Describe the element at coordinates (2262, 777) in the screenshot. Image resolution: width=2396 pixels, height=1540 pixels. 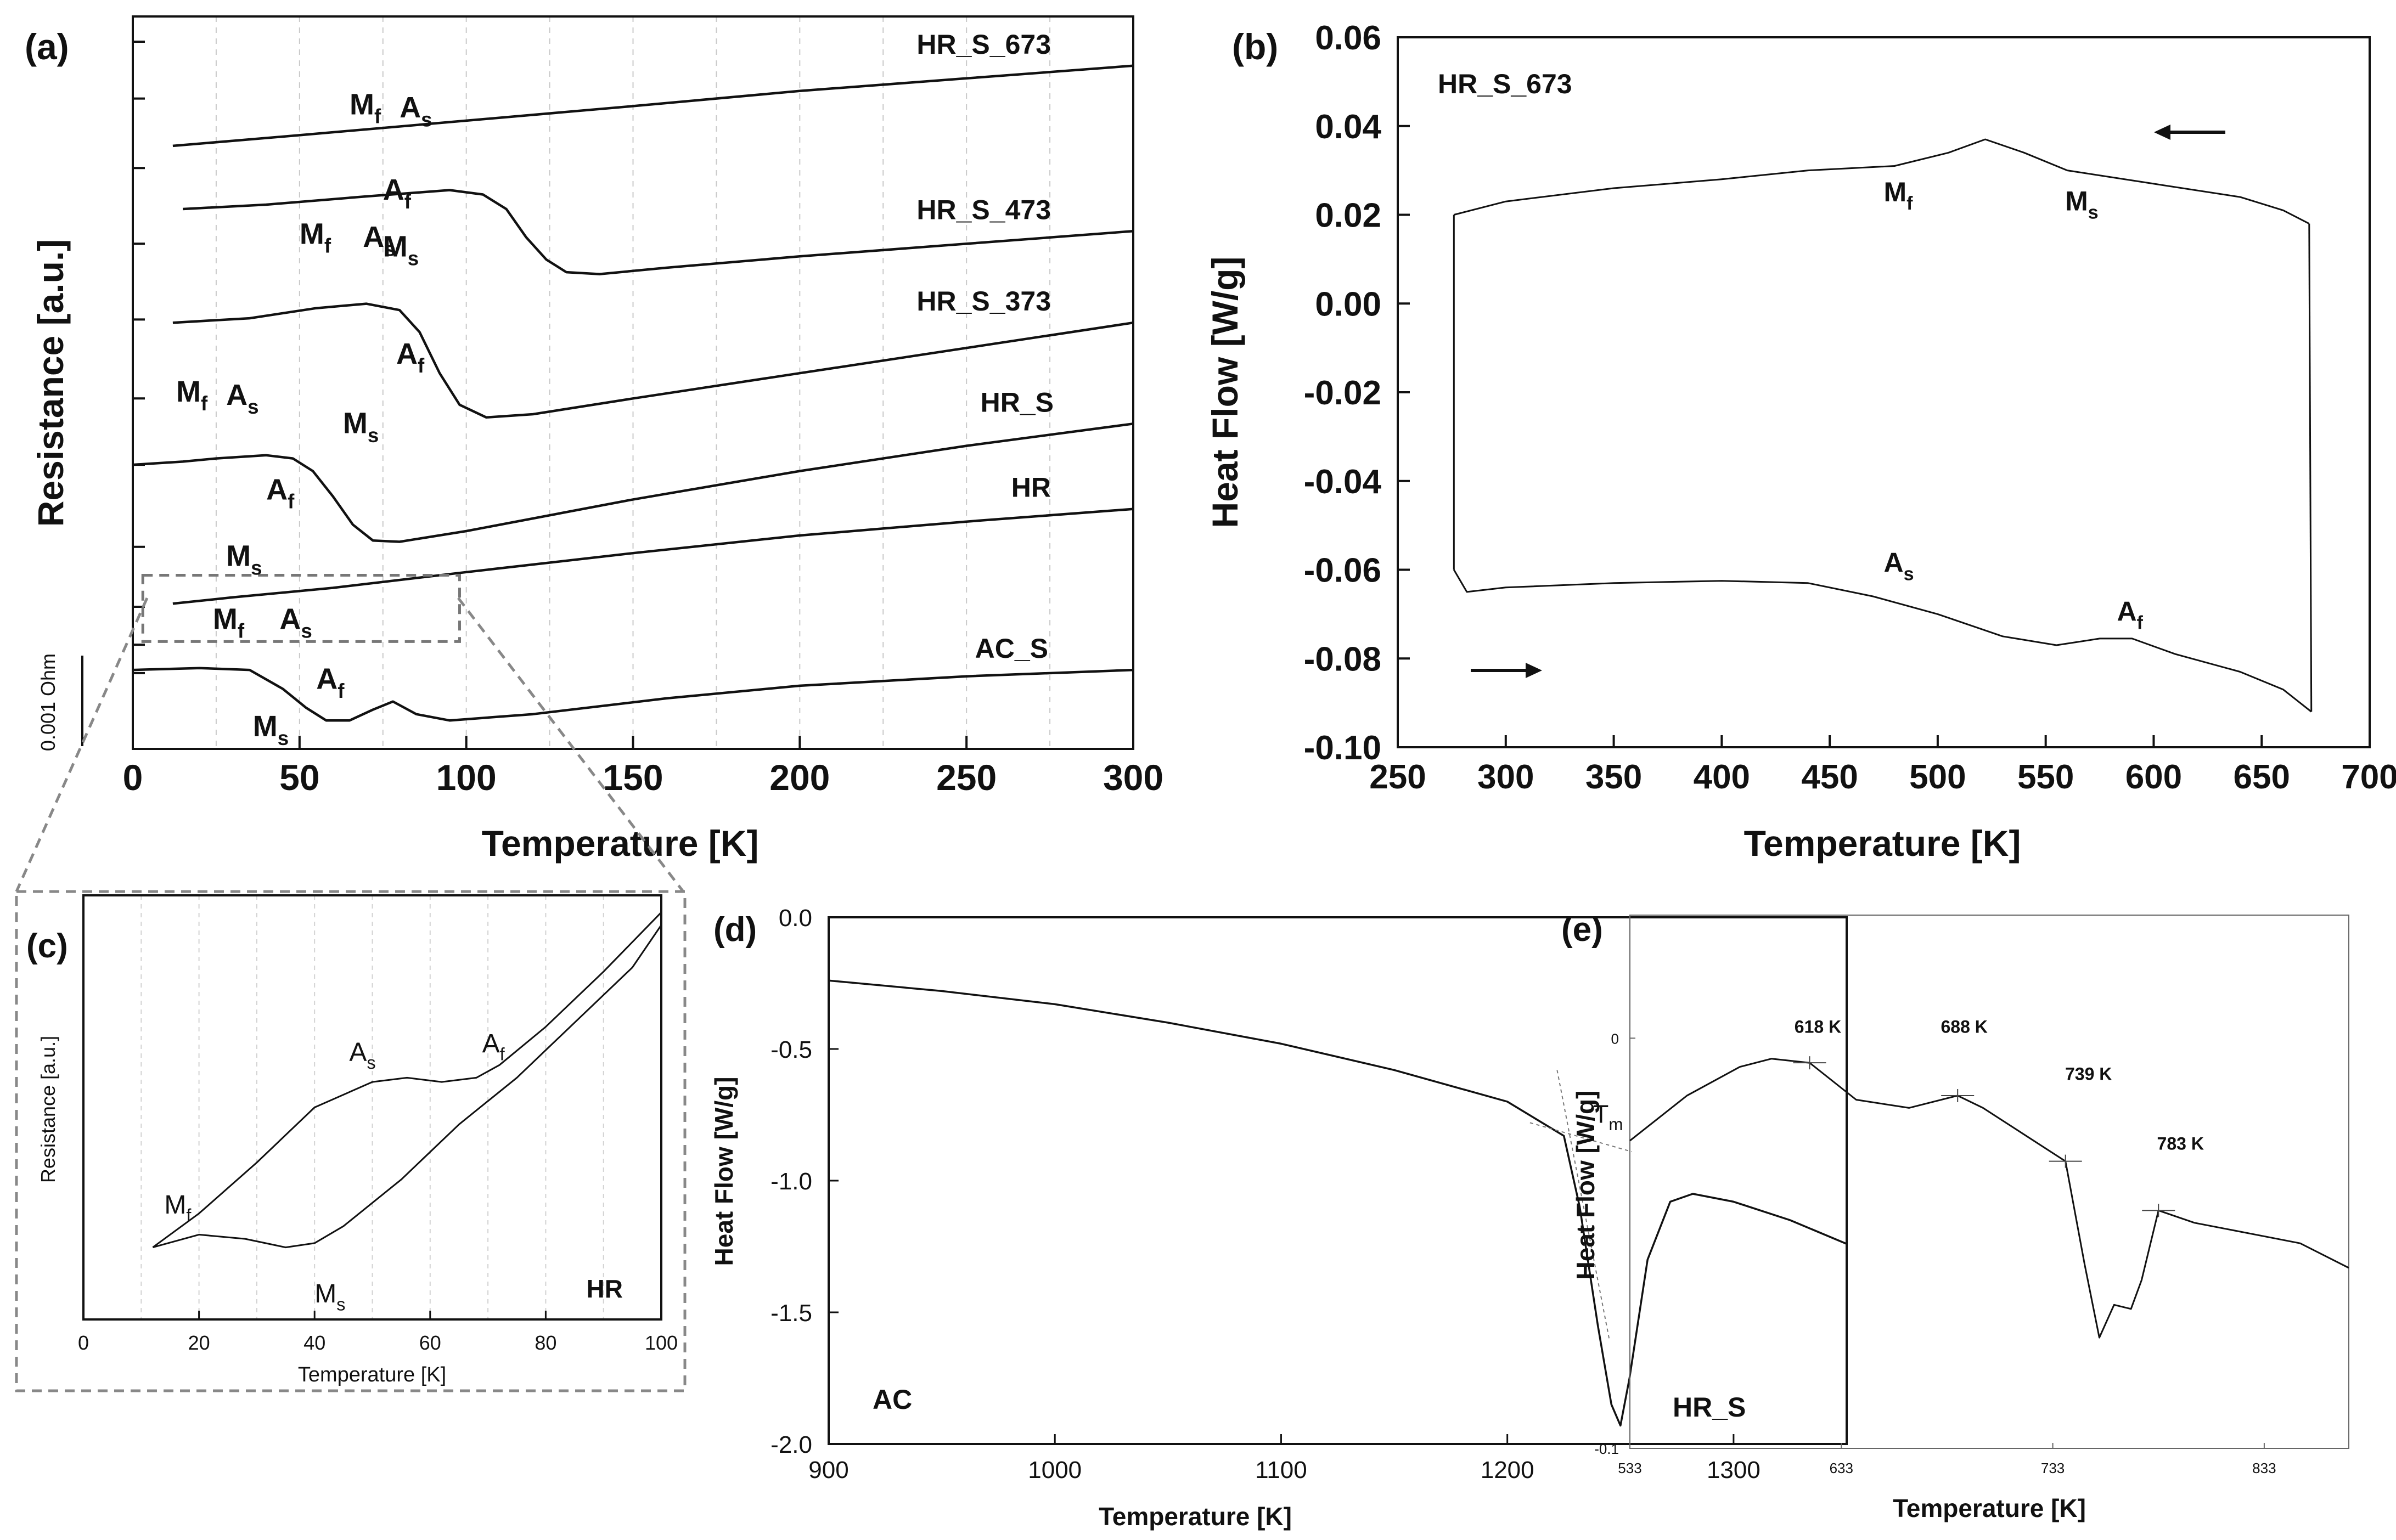
I see `panel-b-xtick-label: 650` at that location.